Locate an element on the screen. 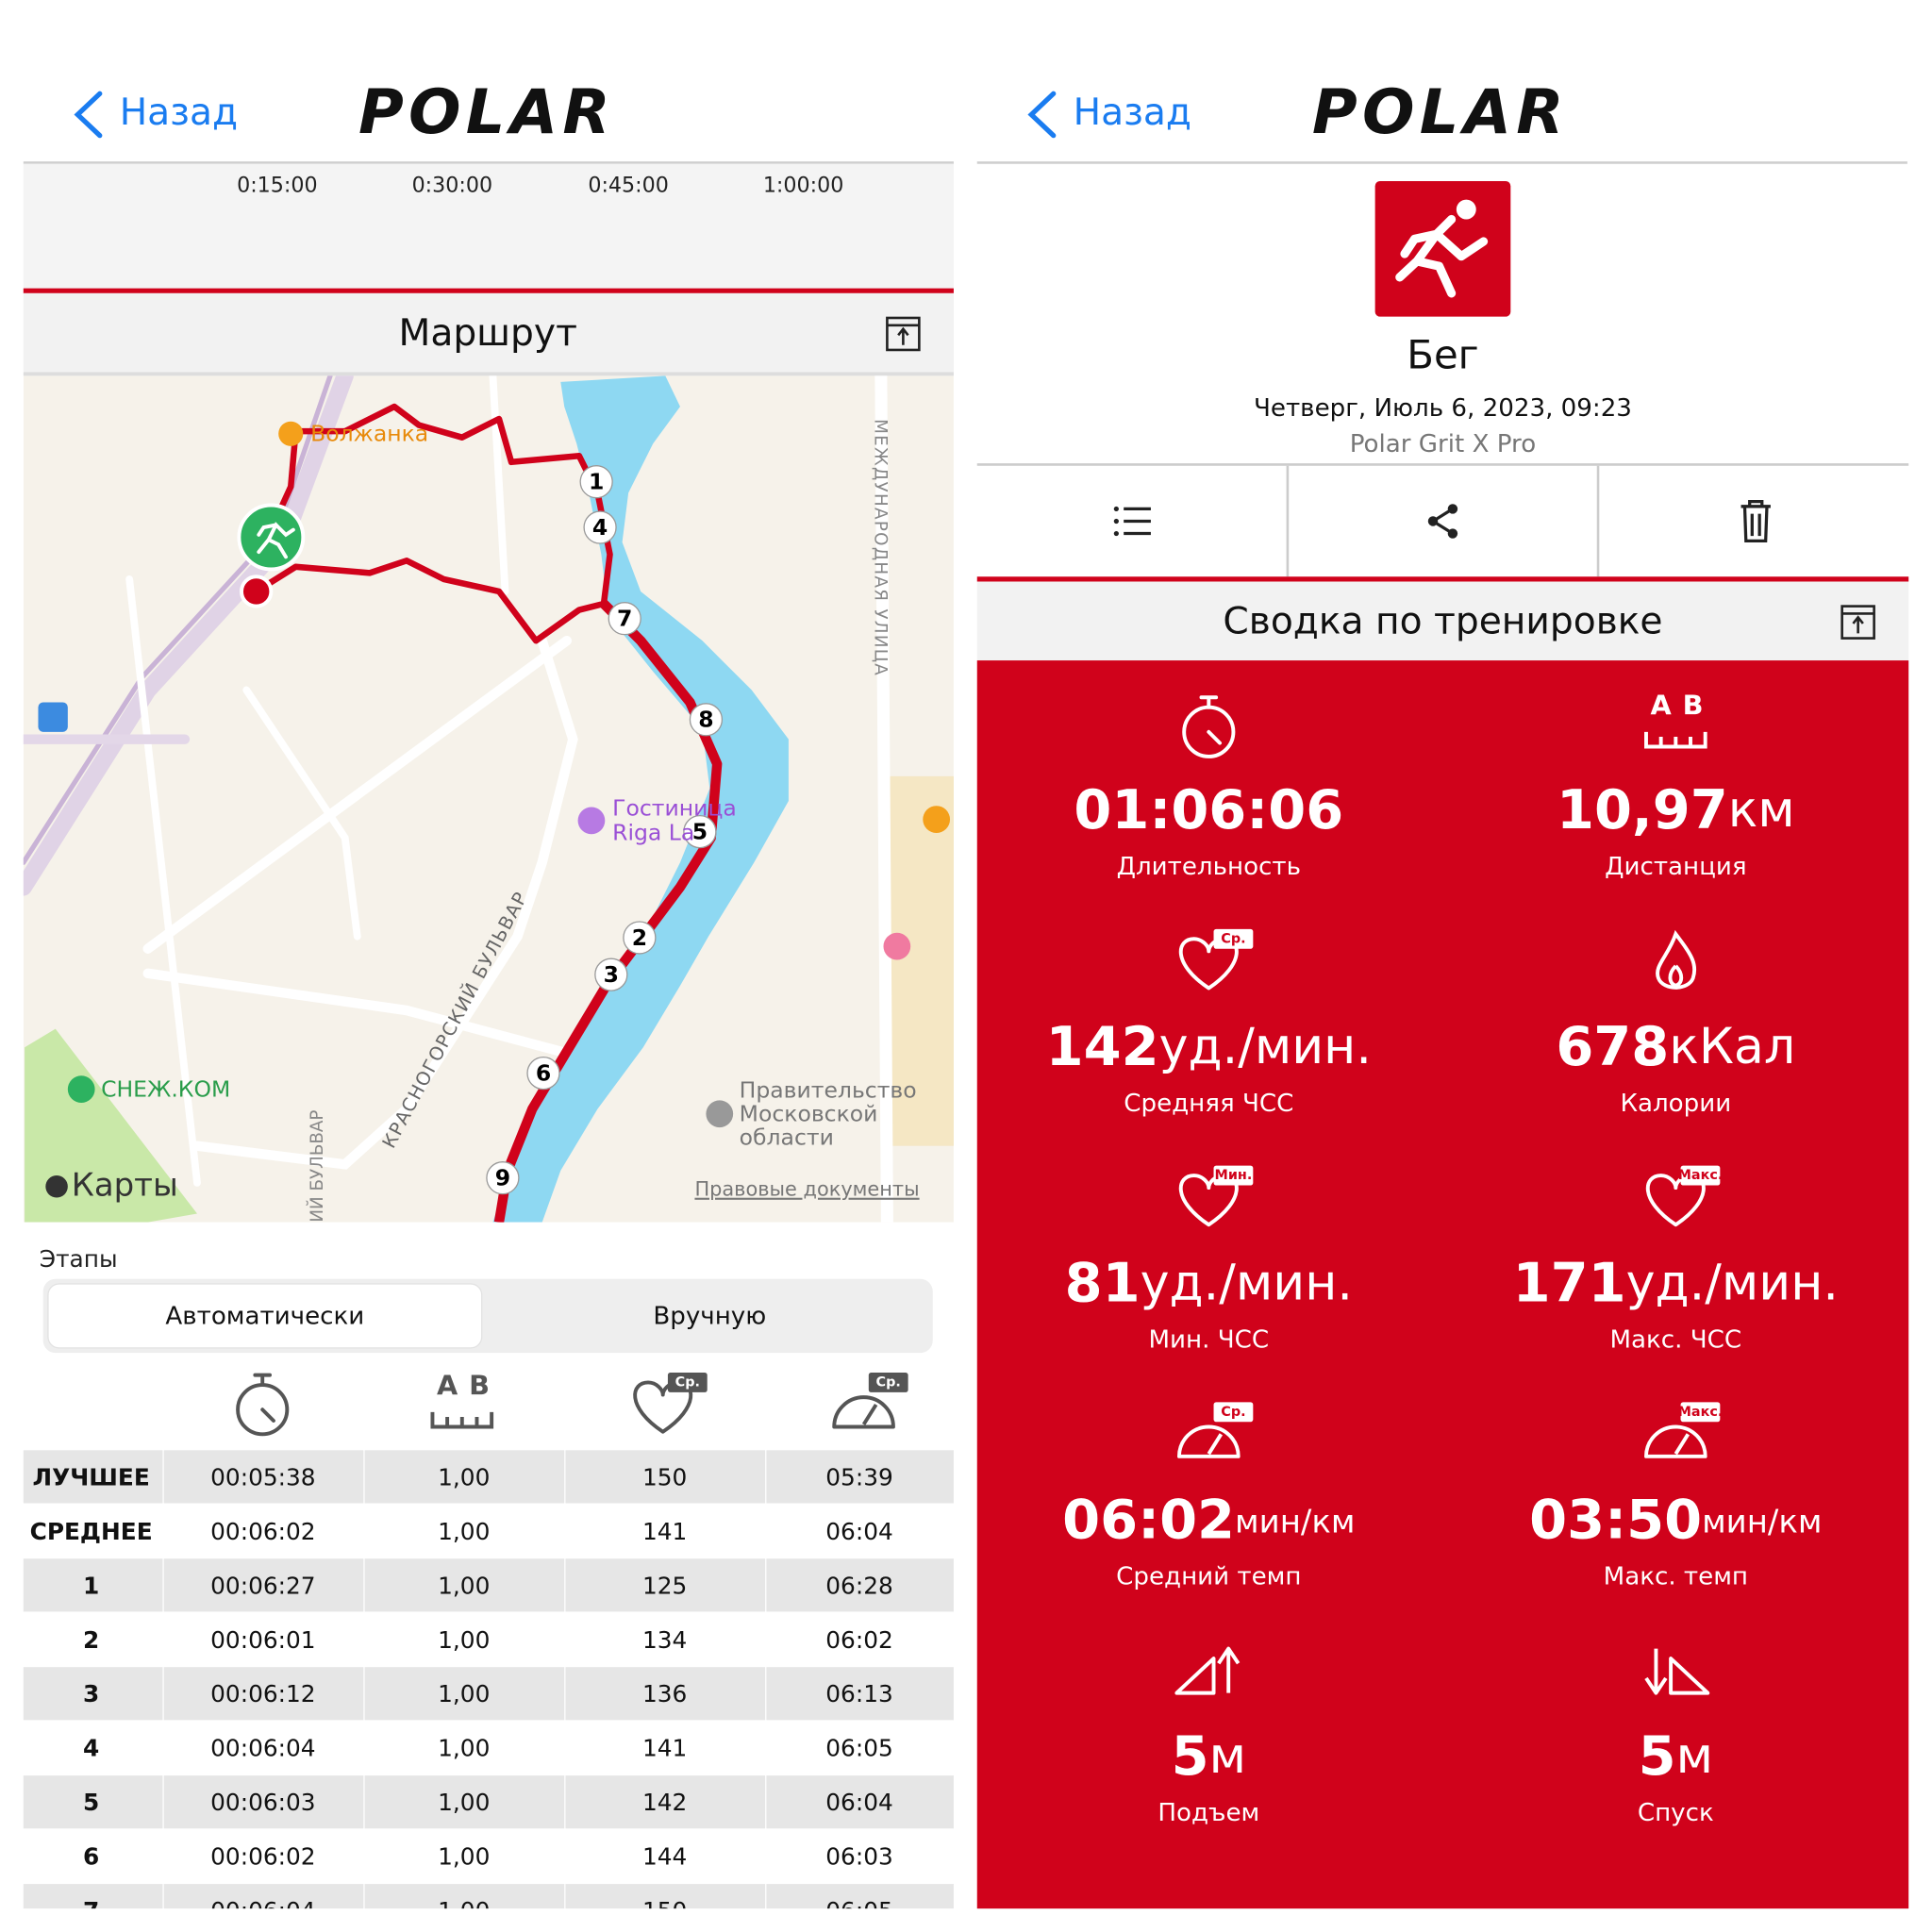 Image resolution: width=1932 pixels, height=1932 pixels. timeline-tick: 0:30:00 is located at coordinates (453, 186).